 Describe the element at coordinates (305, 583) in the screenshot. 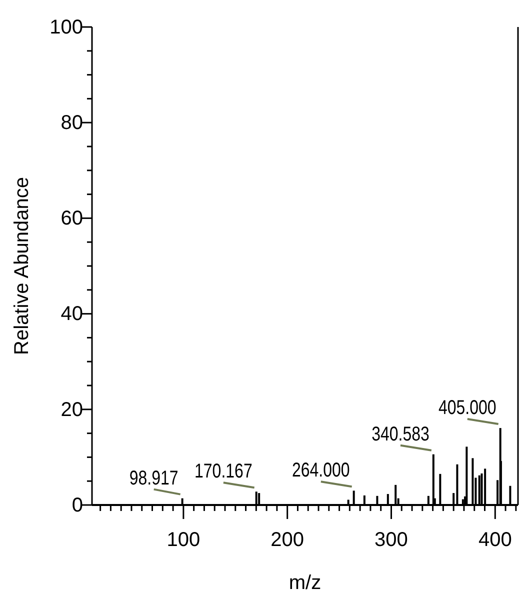

I see `x-axis-title: m/z` at that location.